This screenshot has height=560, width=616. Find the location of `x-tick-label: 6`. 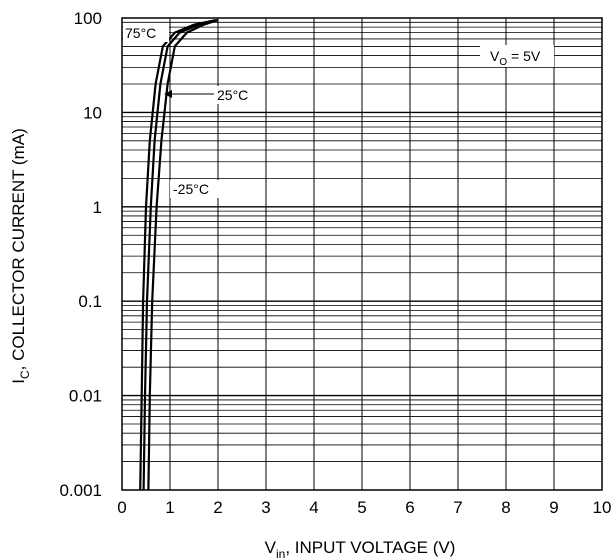

x-tick-label: 6 is located at coordinates (409, 507).